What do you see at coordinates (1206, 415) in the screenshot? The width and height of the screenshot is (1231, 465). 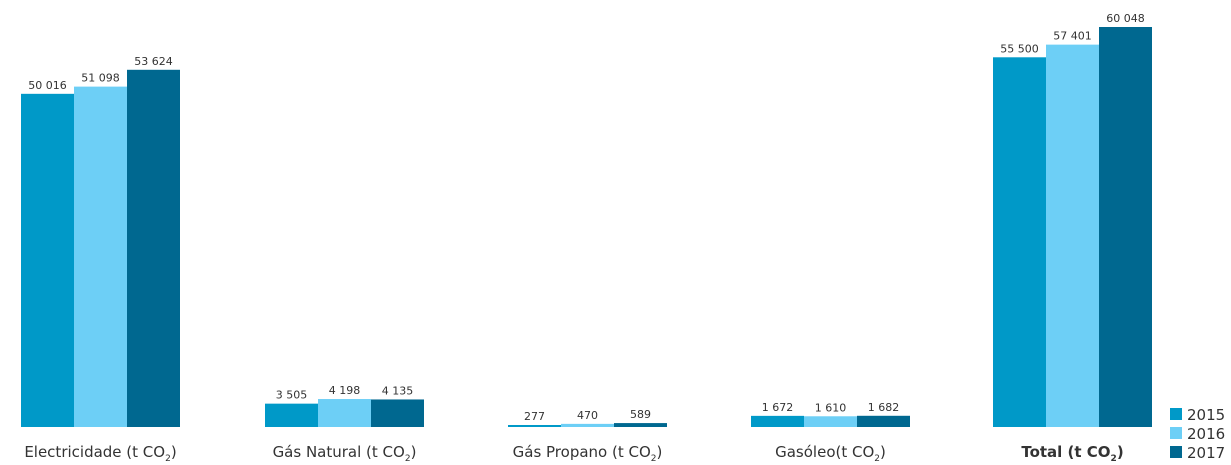 I see `legend-label-2015: 2015` at bounding box center [1206, 415].